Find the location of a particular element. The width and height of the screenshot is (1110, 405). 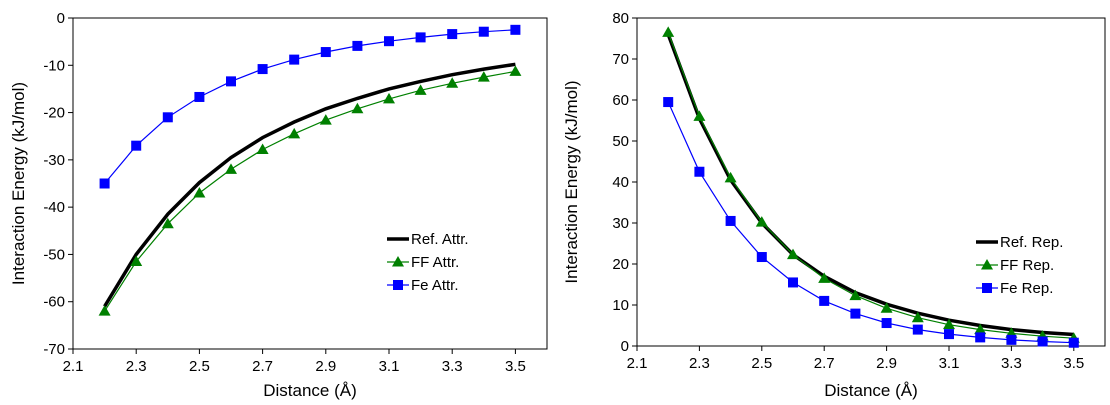

chart-0-x-tick-label: 2.5 is located at coordinates (199, 366).